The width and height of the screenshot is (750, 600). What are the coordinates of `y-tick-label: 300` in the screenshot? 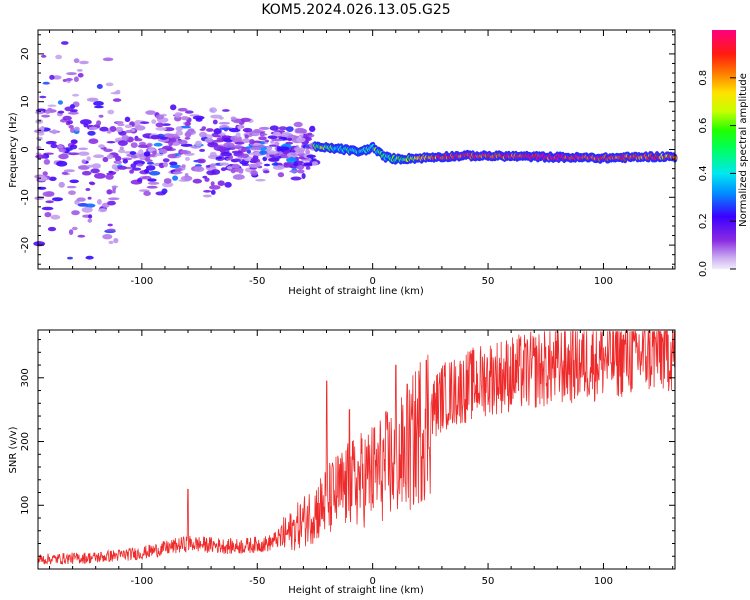 It's located at (25, 377).